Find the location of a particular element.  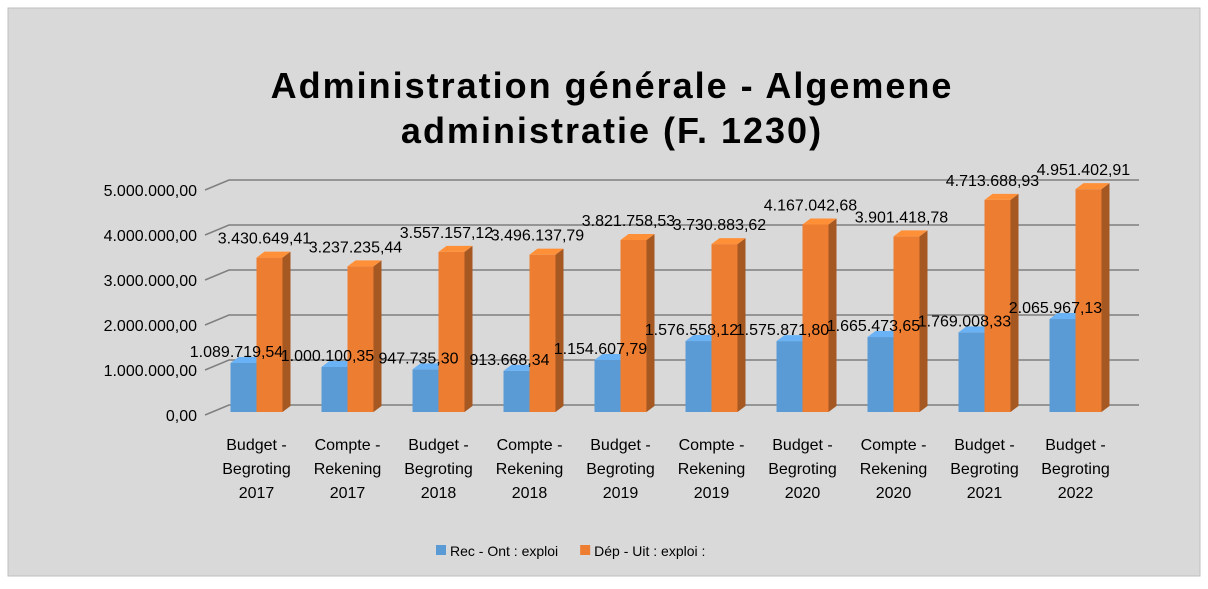

data-label: 913.668,34 is located at coordinates (509, 360).